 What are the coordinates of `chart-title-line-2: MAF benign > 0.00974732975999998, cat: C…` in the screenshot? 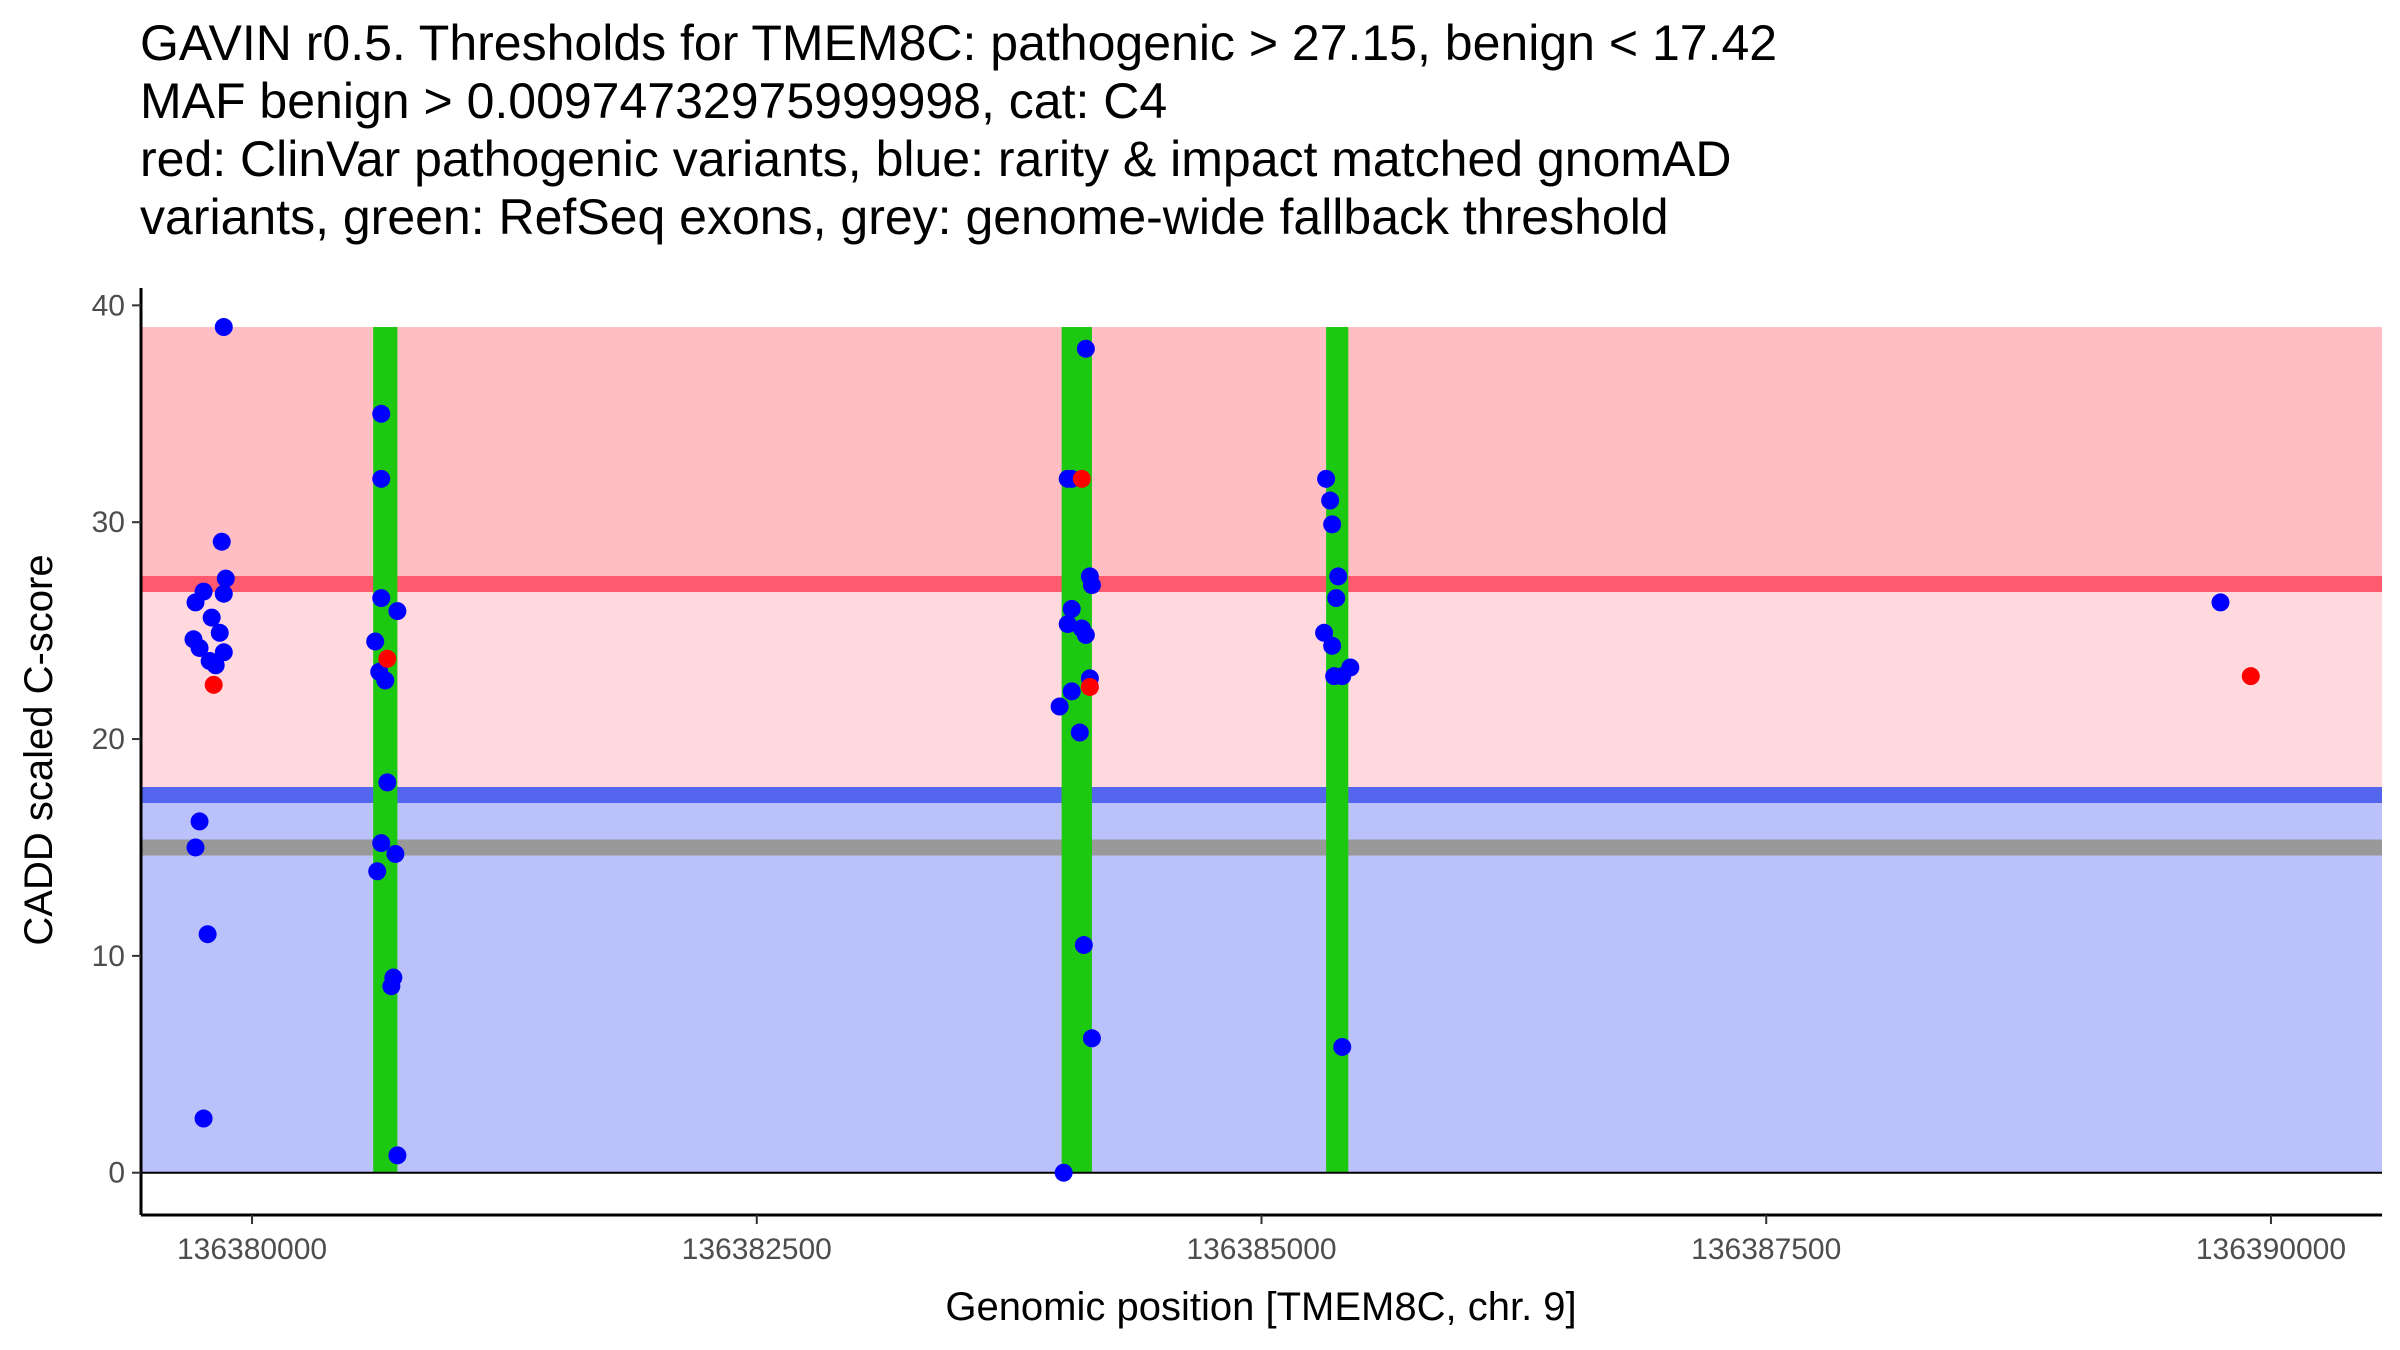 It's located at (654, 101).